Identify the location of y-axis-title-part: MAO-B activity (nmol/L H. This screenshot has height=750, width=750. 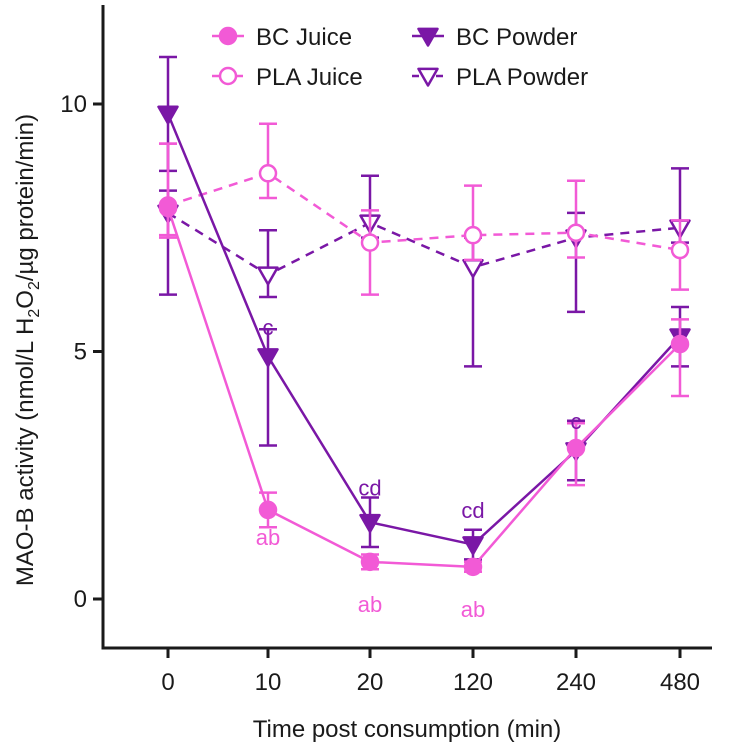
(25, 452).